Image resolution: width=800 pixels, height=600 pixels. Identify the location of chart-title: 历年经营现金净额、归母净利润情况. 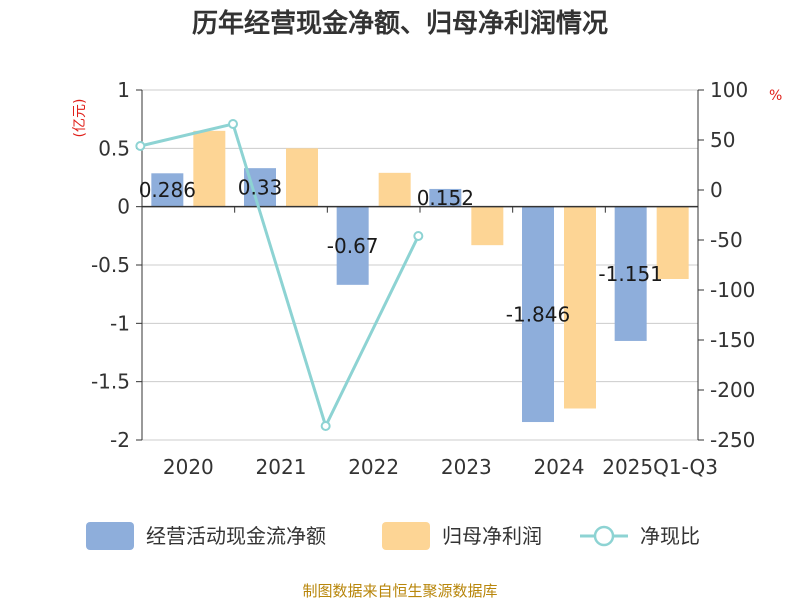
(400, 23).